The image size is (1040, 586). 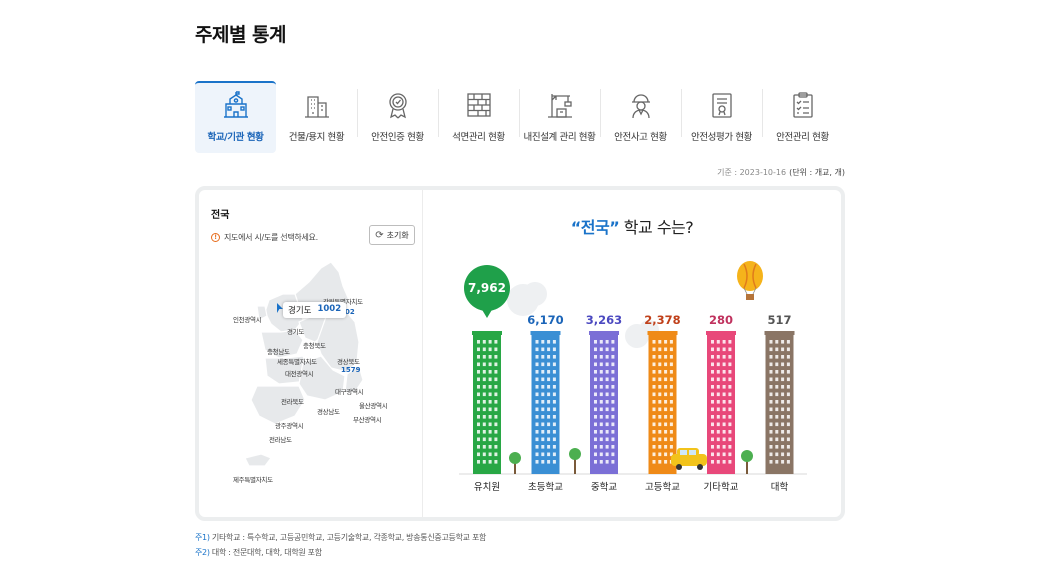 What do you see at coordinates (253, 480) in the screenshot?
I see `map-label-jeju: 제주특별자치도` at bounding box center [253, 480].